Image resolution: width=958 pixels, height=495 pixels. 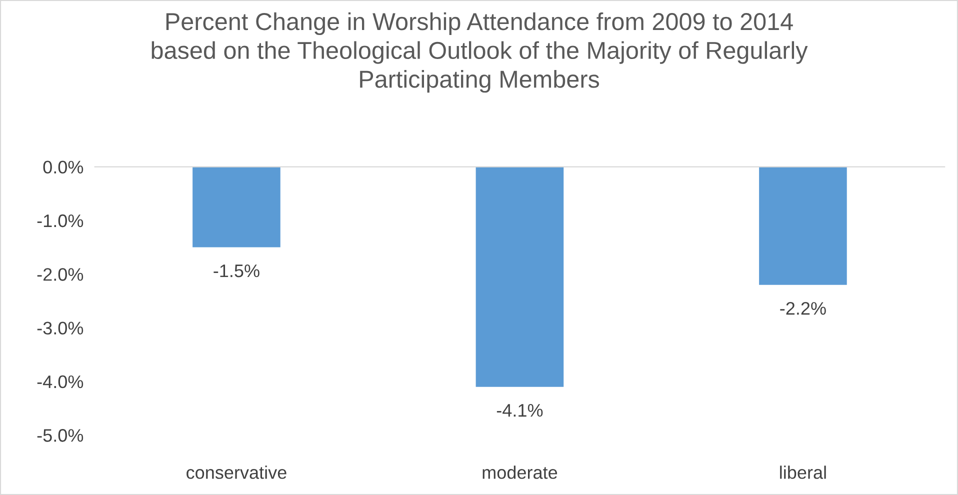 What do you see at coordinates (803, 308) in the screenshot?
I see `data-label: -2.2%` at bounding box center [803, 308].